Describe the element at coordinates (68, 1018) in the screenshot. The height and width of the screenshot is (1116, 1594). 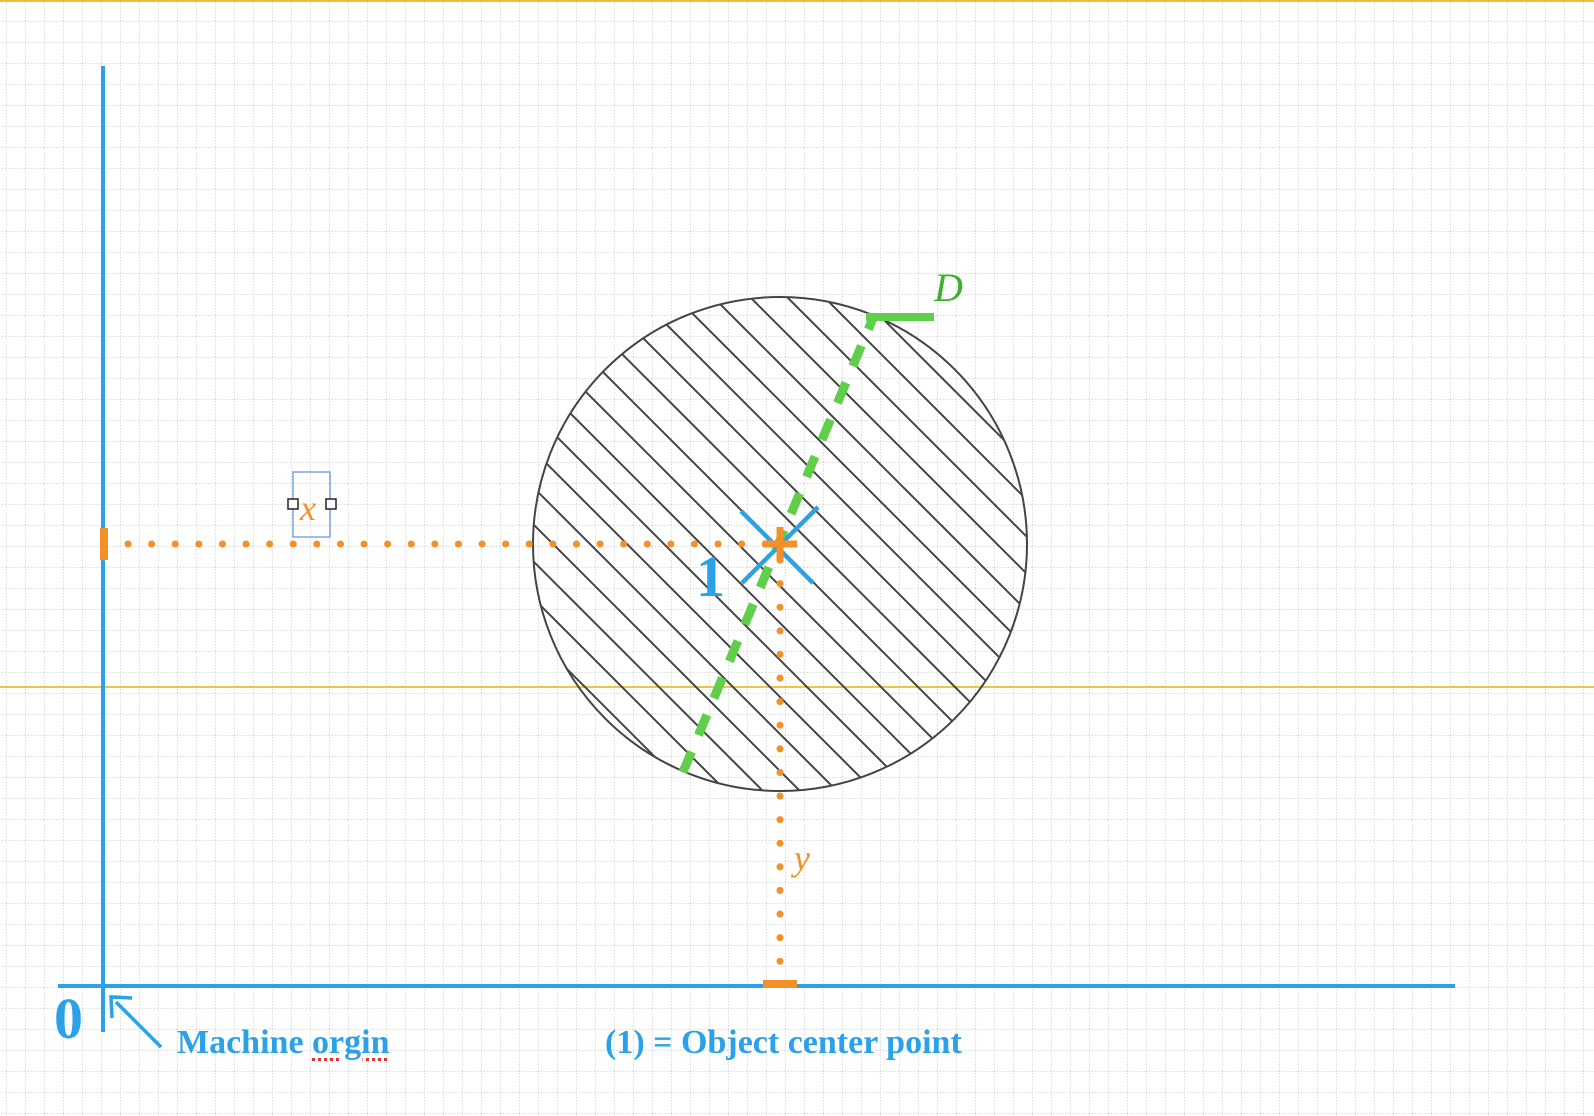
I see `origin-zero-label: 0` at that location.